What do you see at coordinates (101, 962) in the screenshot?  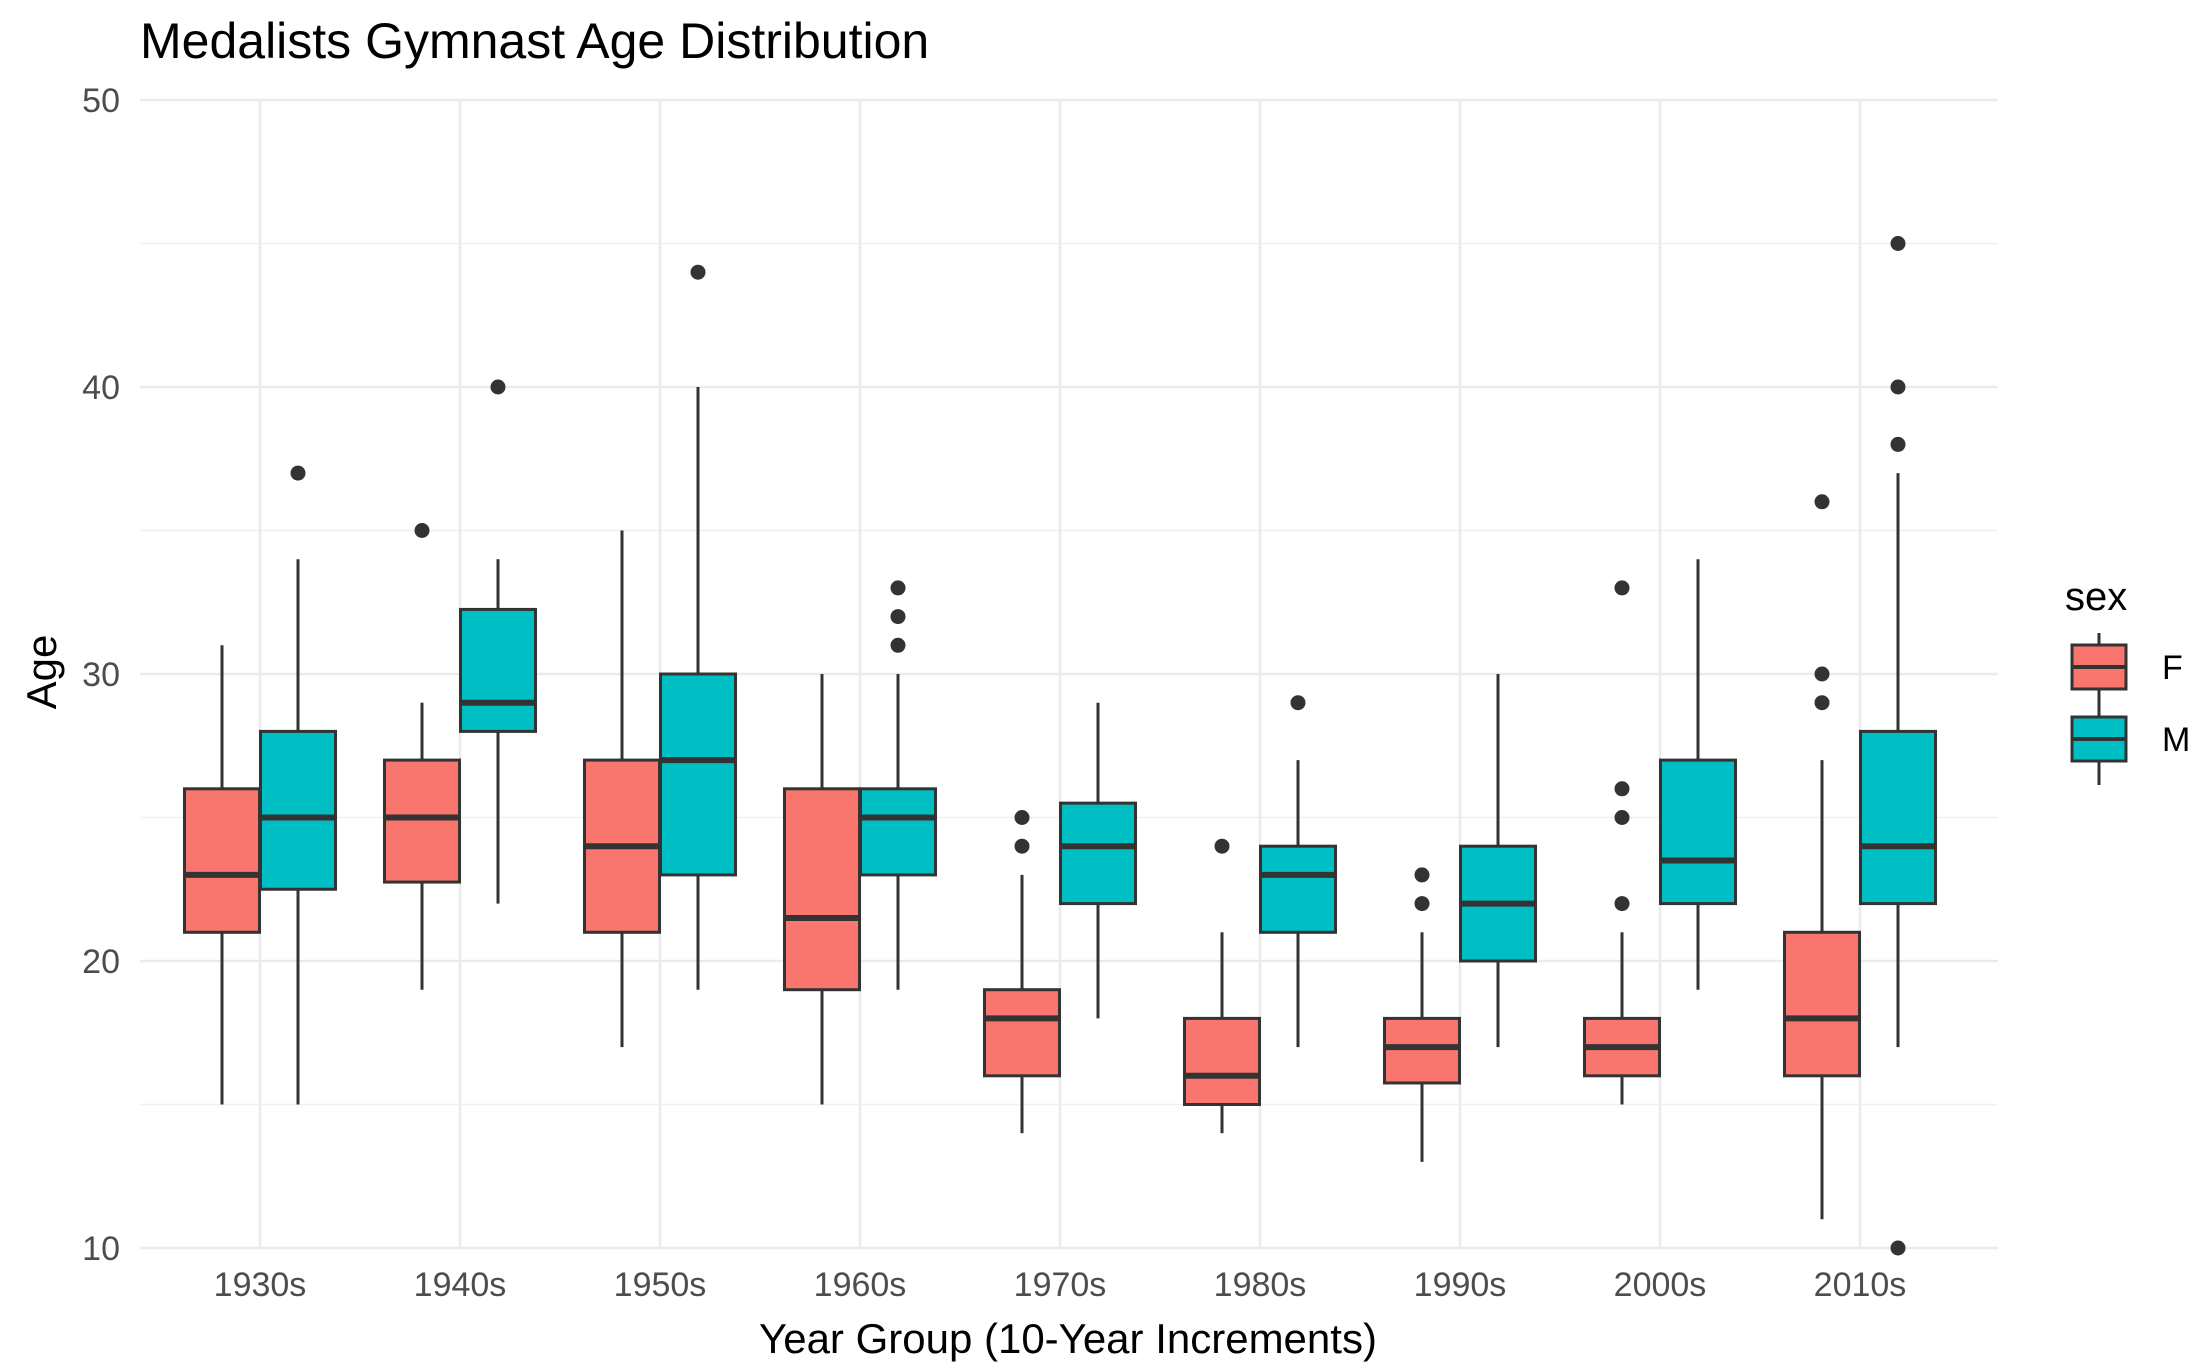 I see `y-tick-label: 20` at bounding box center [101, 962].